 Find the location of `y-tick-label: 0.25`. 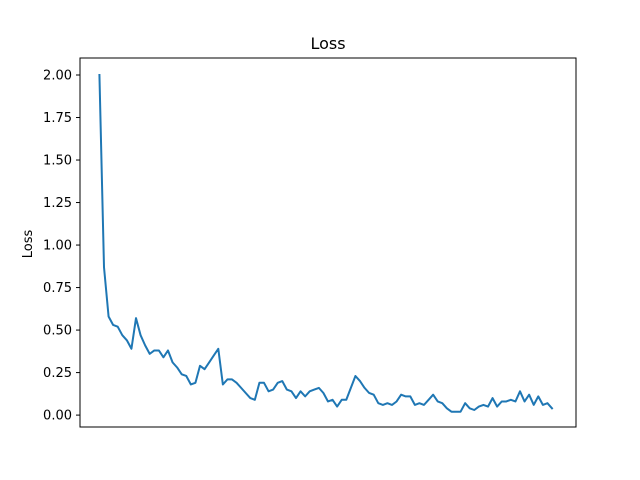

y-tick-label: 0.25 is located at coordinates (57, 373).